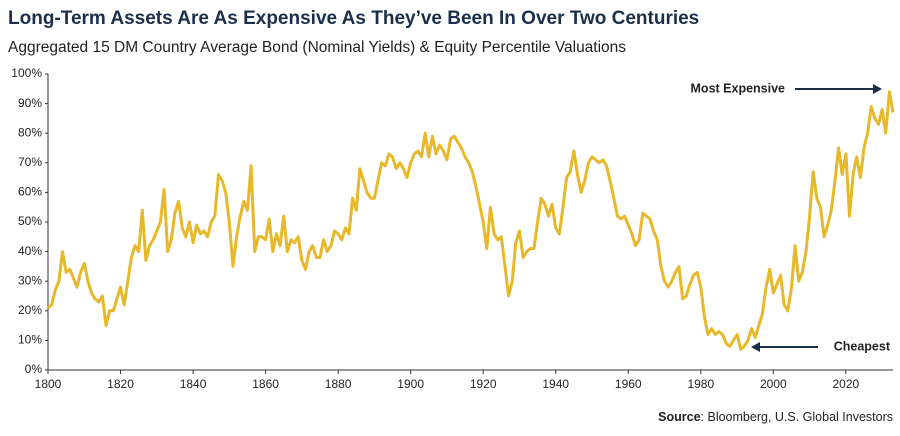 Image resolution: width=900 pixels, height=436 pixels. What do you see at coordinates (862, 346) in the screenshot?
I see `annotation: Cheapest` at bounding box center [862, 346].